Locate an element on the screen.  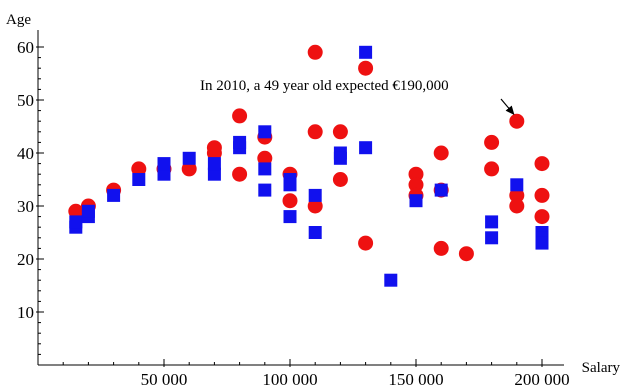
annotation-arrow is located at coordinates (507, 106).